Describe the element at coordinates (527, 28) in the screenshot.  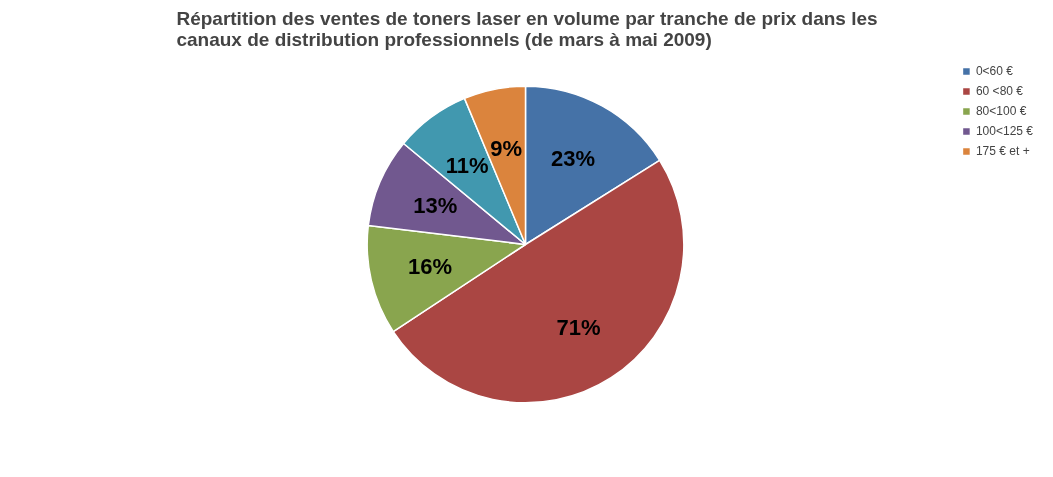
I see `chart-title: Répartition des ventes de toners laser en volume par tranche de prix dans les canaux de distribution professionnels (de mars à mai 2009)` at that location.